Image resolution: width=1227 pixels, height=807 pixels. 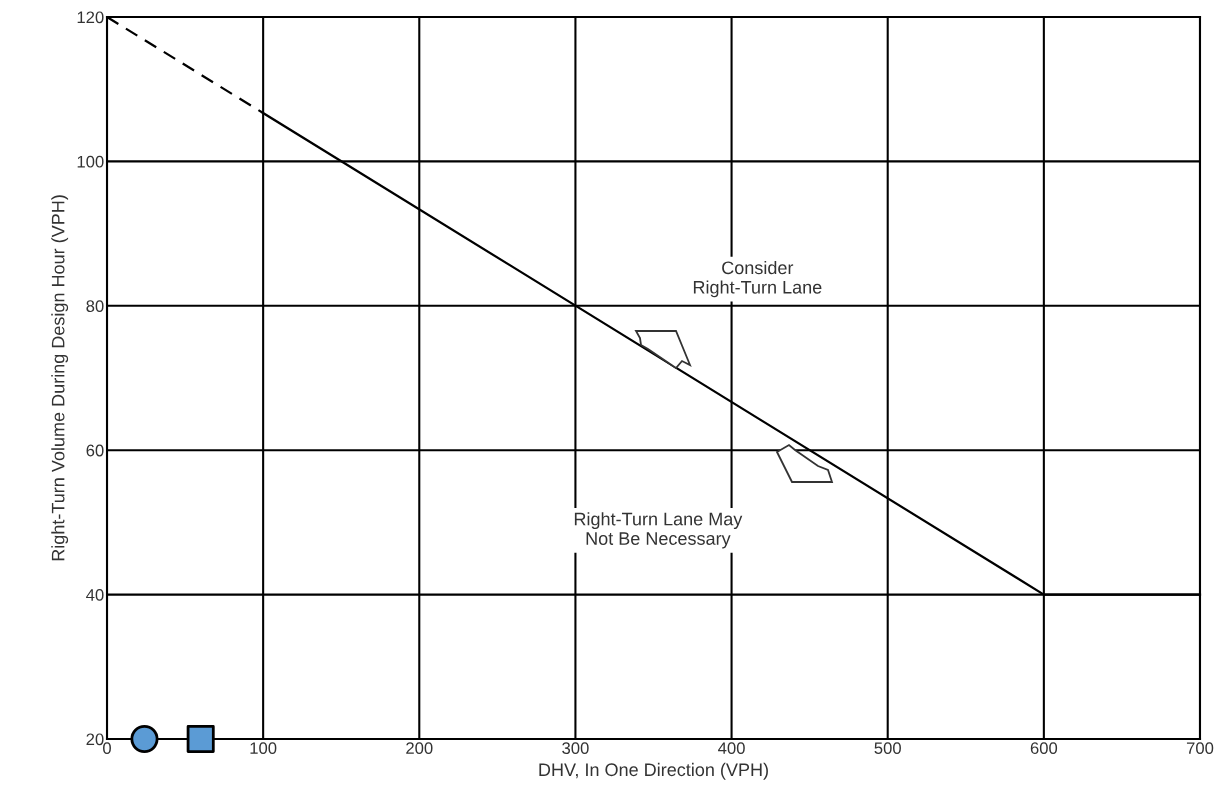 I want to click on annotation: Consider Right-Turn Lane, so click(x=757, y=279).